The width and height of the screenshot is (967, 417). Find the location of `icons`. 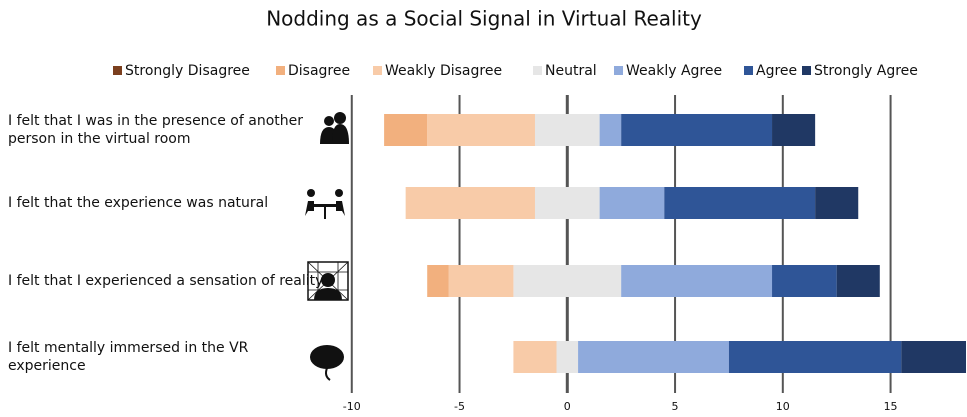

icons is located at coordinates (327, 246).